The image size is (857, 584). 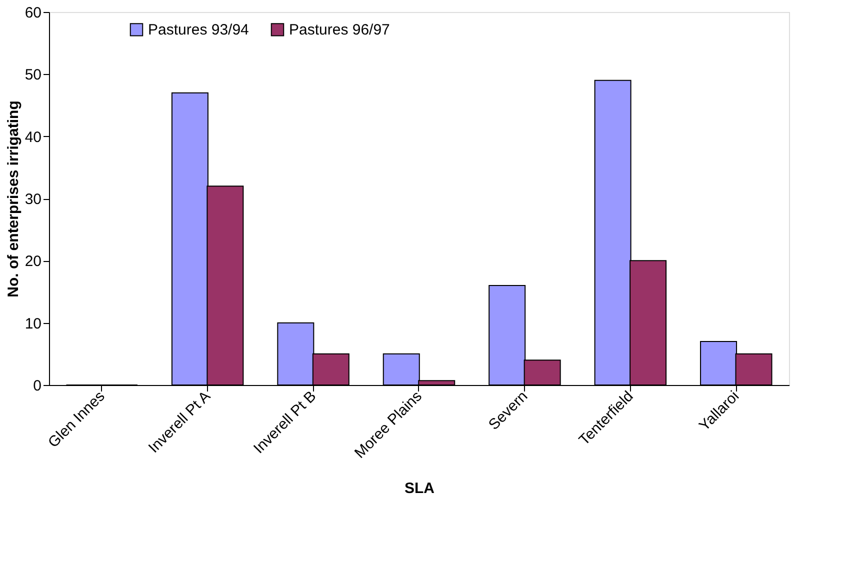 What do you see at coordinates (419, 489) in the screenshot?
I see `x-axis-title: SLA` at bounding box center [419, 489].